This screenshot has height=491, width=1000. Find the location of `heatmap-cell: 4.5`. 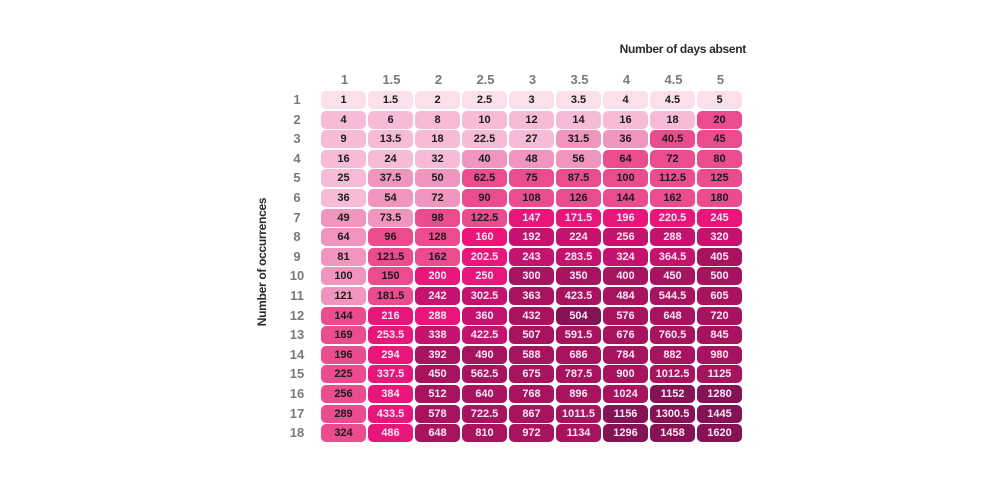

heatmap-cell: 4.5 is located at coordinates (672, 100).